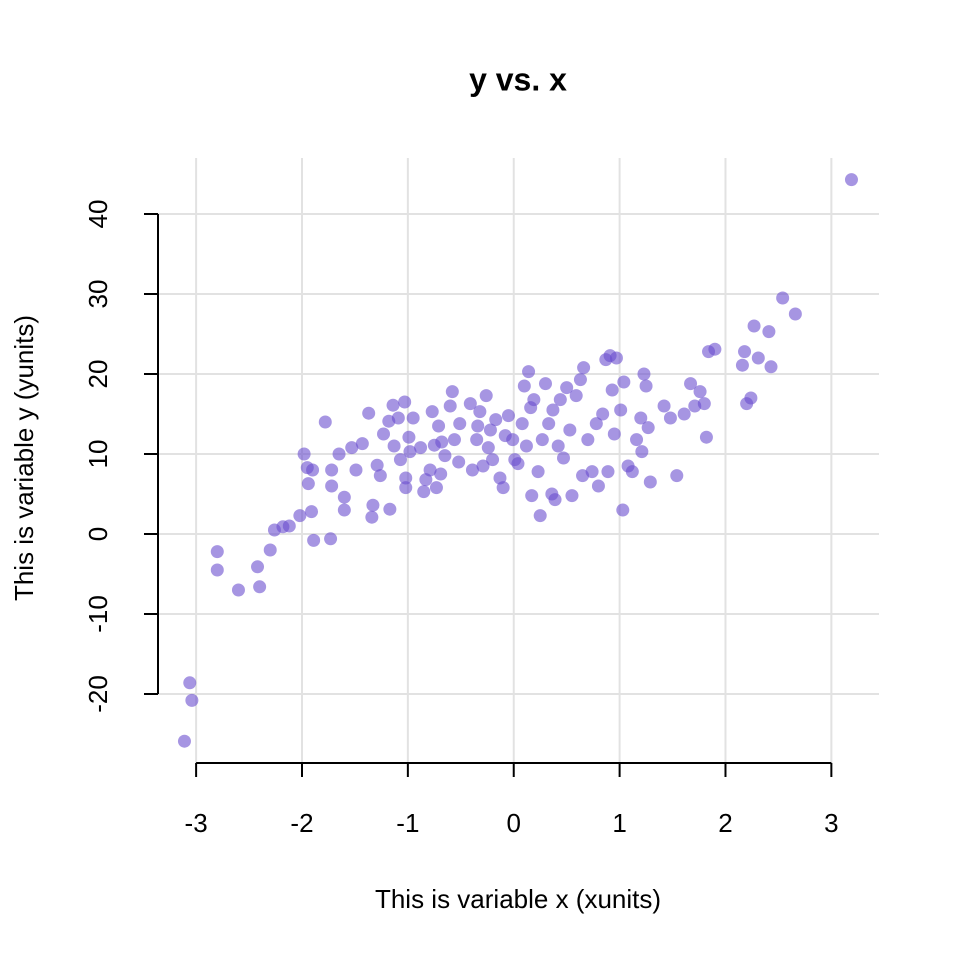 The width and height of the screenshot is (960, 960). What do you see at coordinates (518, 899) in the screenshot?
I see `x-axis-label: This is variable x (xunits)` at bounding box center [518, 899].